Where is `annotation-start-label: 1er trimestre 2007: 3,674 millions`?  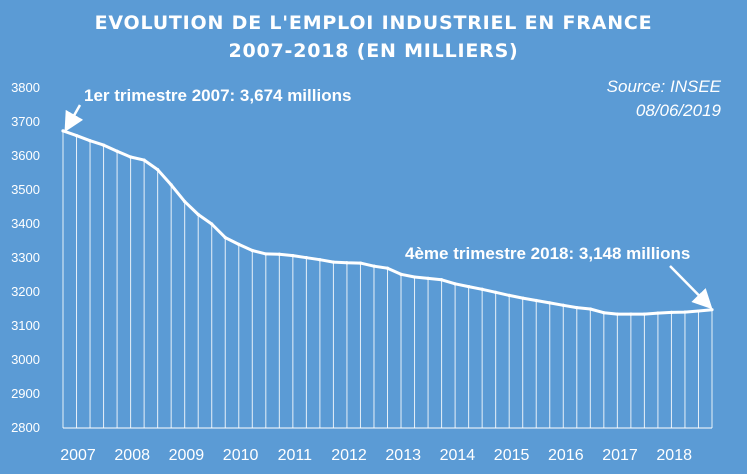
annotation-start-label: 1er trimestre 2007: 3,674 millions is located at coordinates (217, 95).